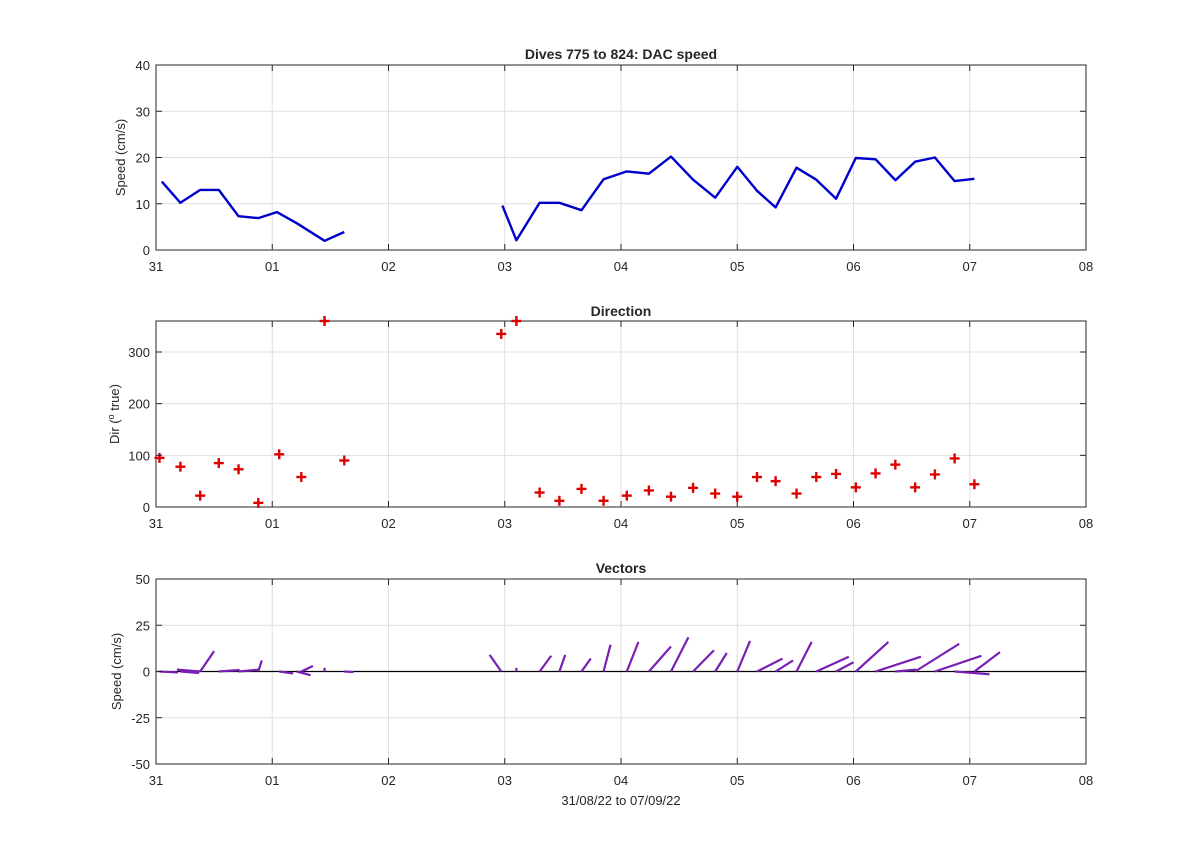 The width and height of the screenshot is (1200, 859). Describe the element at coordinates (111, 416) in the screenshot. I see `direction-ylabel-degree: o` at that location.